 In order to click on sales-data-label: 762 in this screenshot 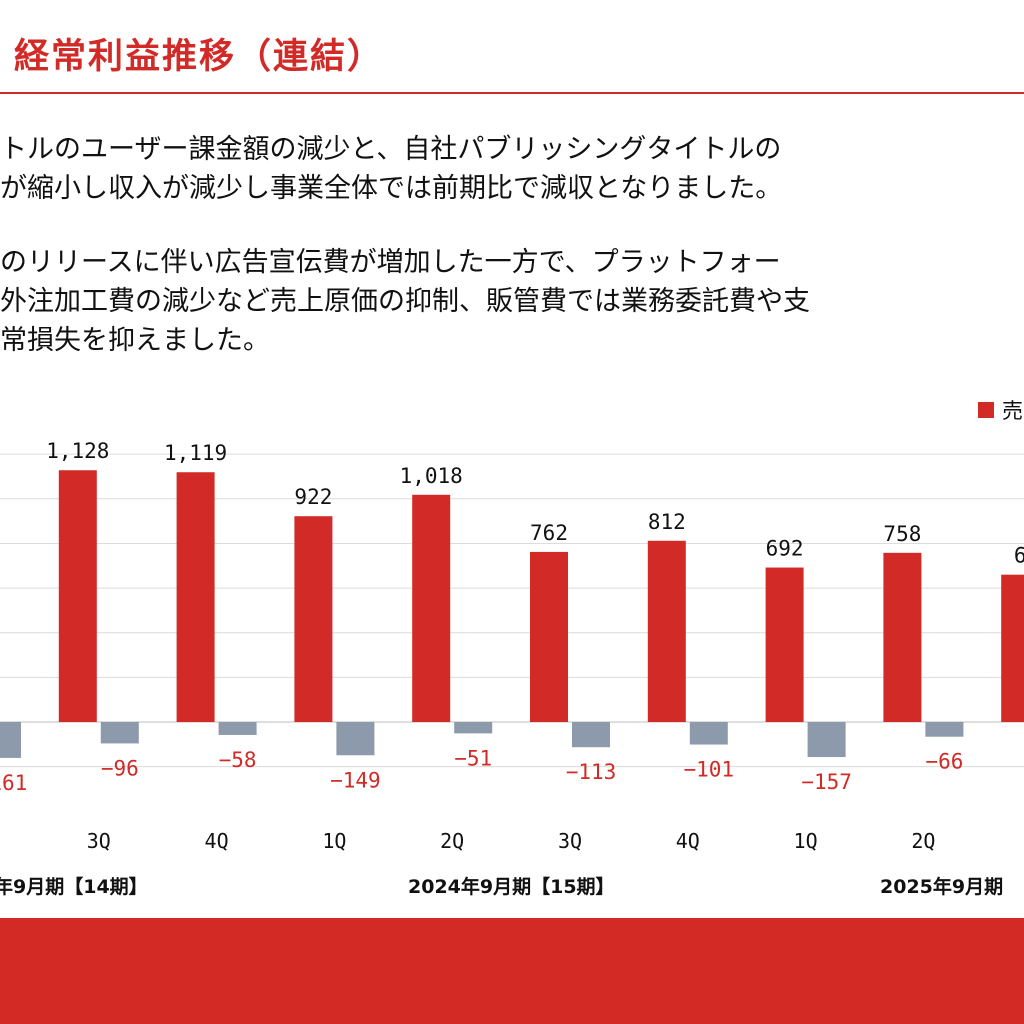, I will do `click(549, 533)`.